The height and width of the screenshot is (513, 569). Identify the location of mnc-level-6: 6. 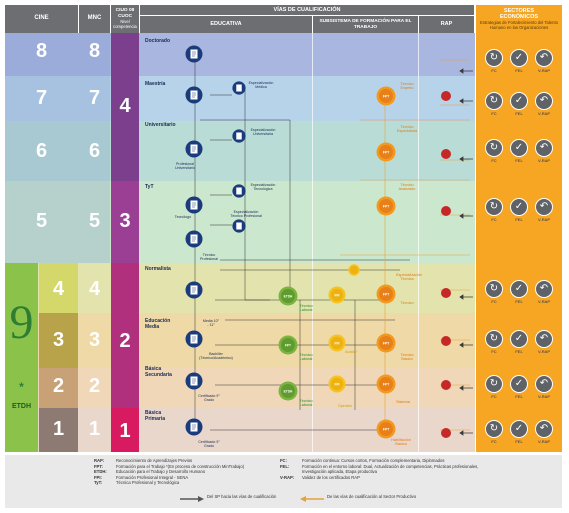
(94, 151).